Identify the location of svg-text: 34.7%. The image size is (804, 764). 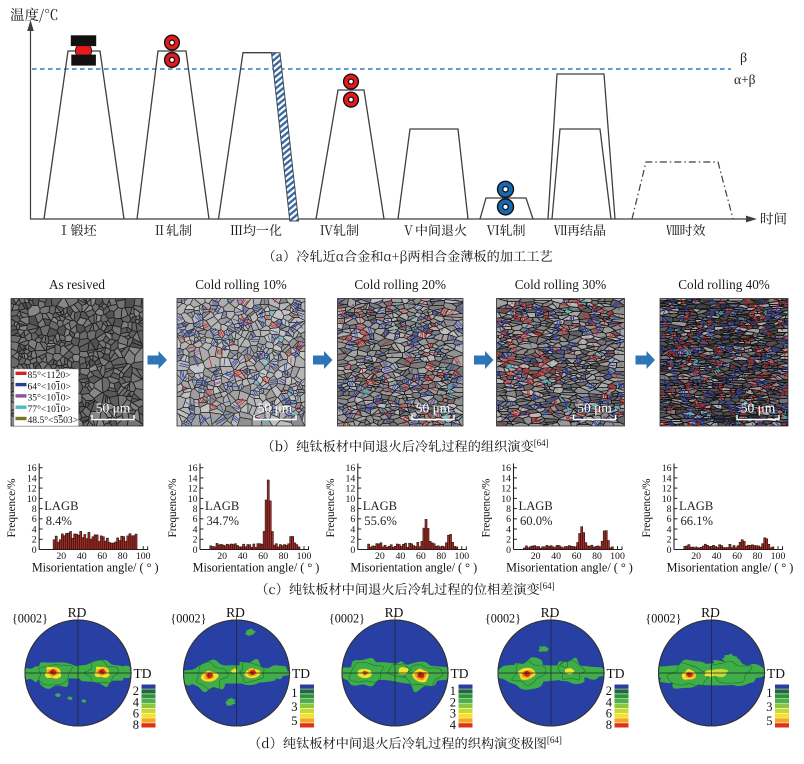
(223, 521).